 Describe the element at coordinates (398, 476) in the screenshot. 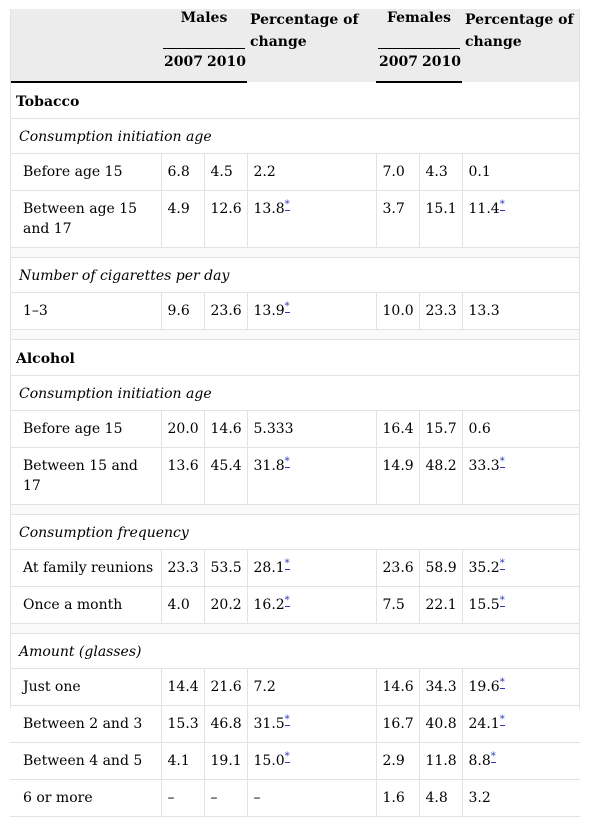

I see `cell-females-2007: 14.9` at that location.